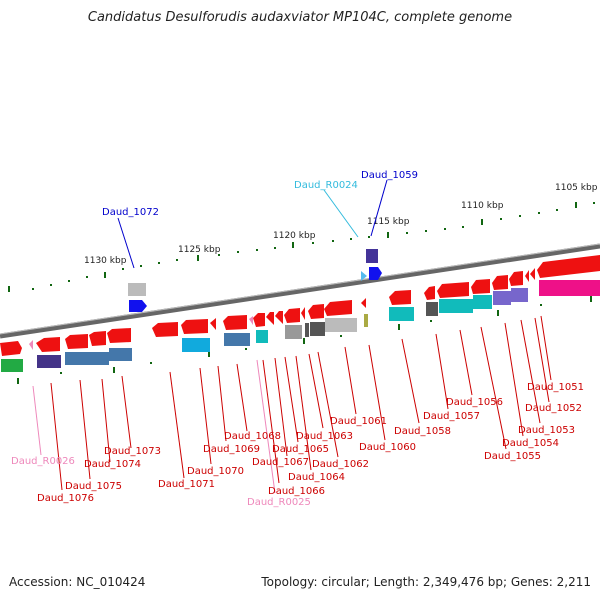 This screenshot has height=600, width=600. I want to click on gene-1059-arrow, so click(375, 273).